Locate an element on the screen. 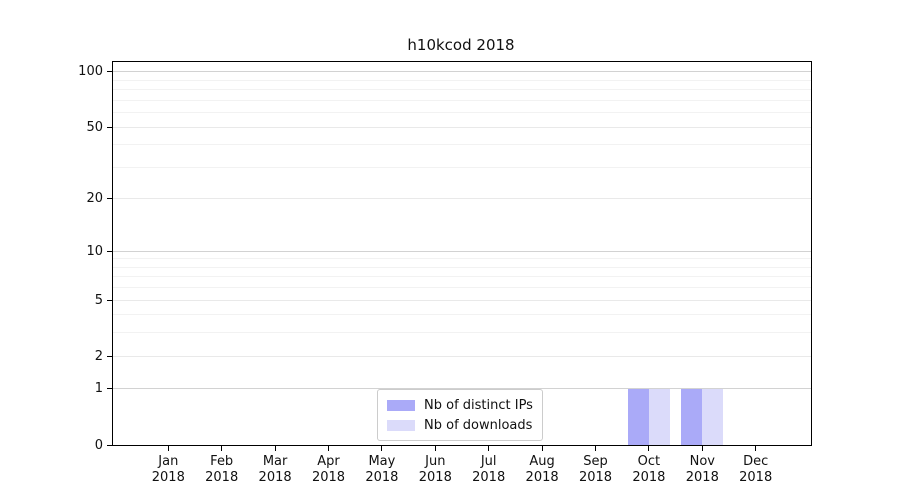 Image resolution: width=900 pixels, height=500 pixels. y-tick-label: 1 is located at coordinates (98, 389).